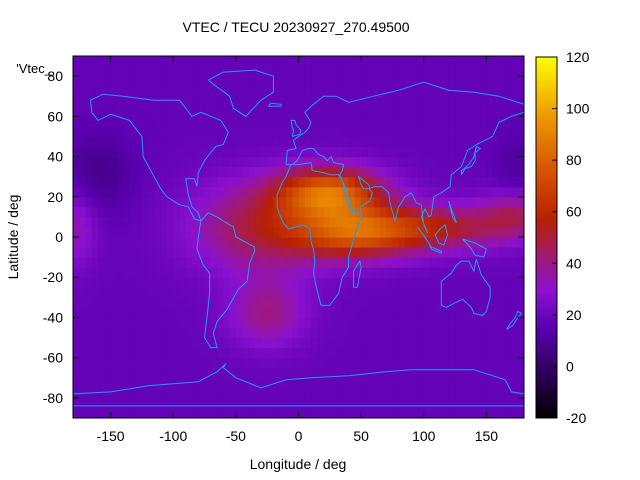  Describe the element at coordinates (578, 109) in the screenshot. I see `colorbar-tick-label: 100` at that location.